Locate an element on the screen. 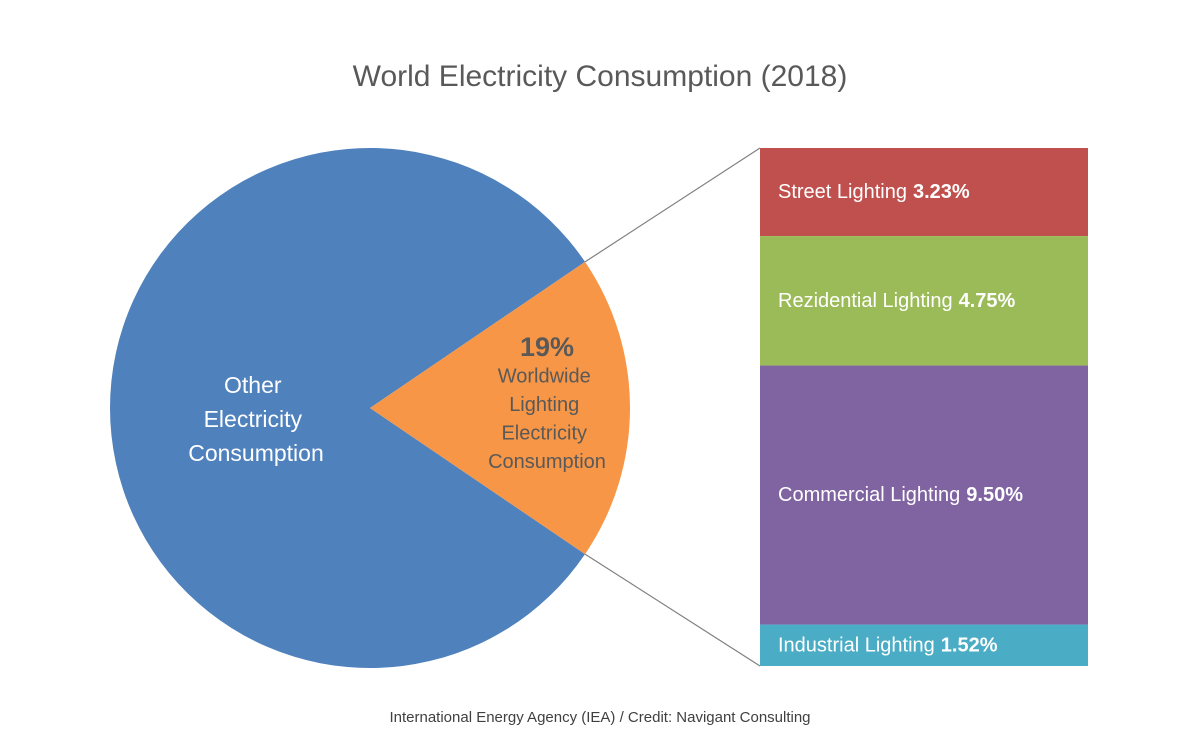  segment-label: Rezidential Lighting 4.75% is located at coordinates (896, 301).